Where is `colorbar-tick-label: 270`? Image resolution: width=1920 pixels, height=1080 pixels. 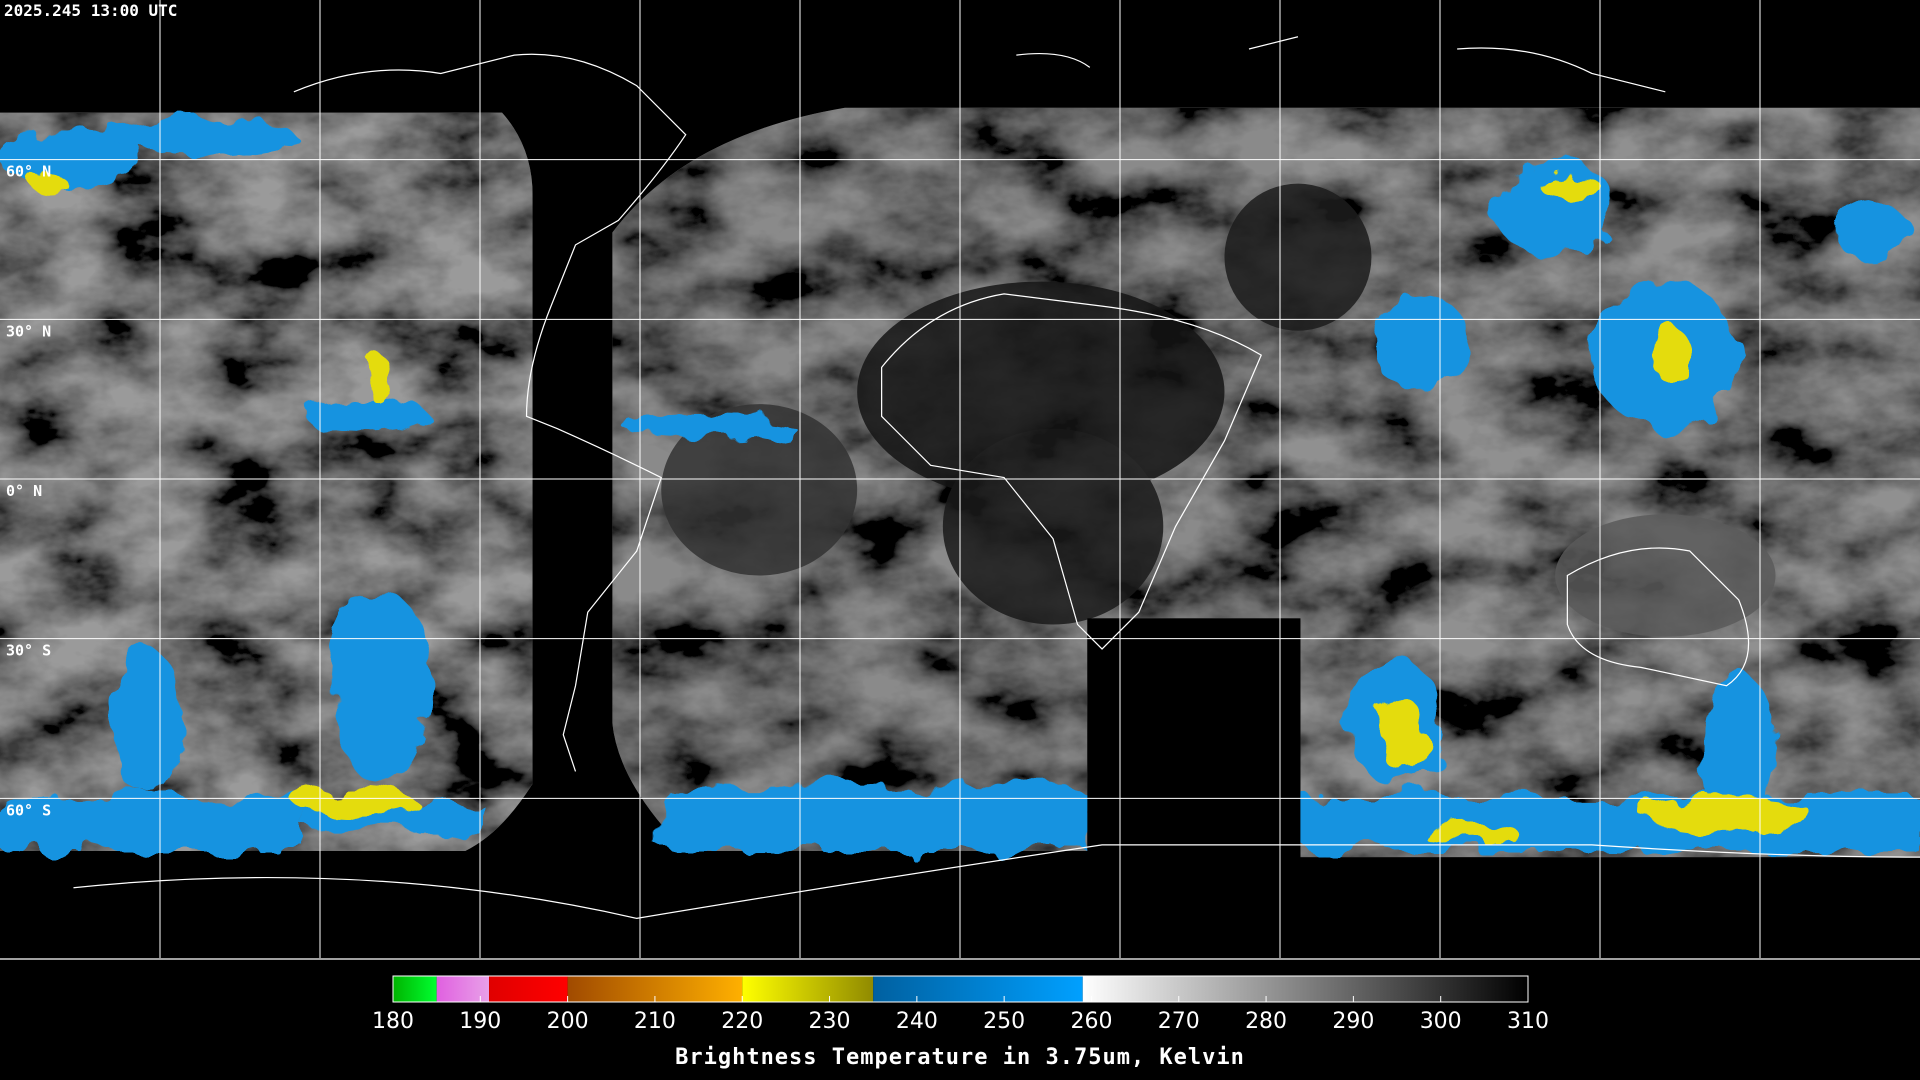
colorbar-tick-label: 270 is located at coordinates (1179, 1021).